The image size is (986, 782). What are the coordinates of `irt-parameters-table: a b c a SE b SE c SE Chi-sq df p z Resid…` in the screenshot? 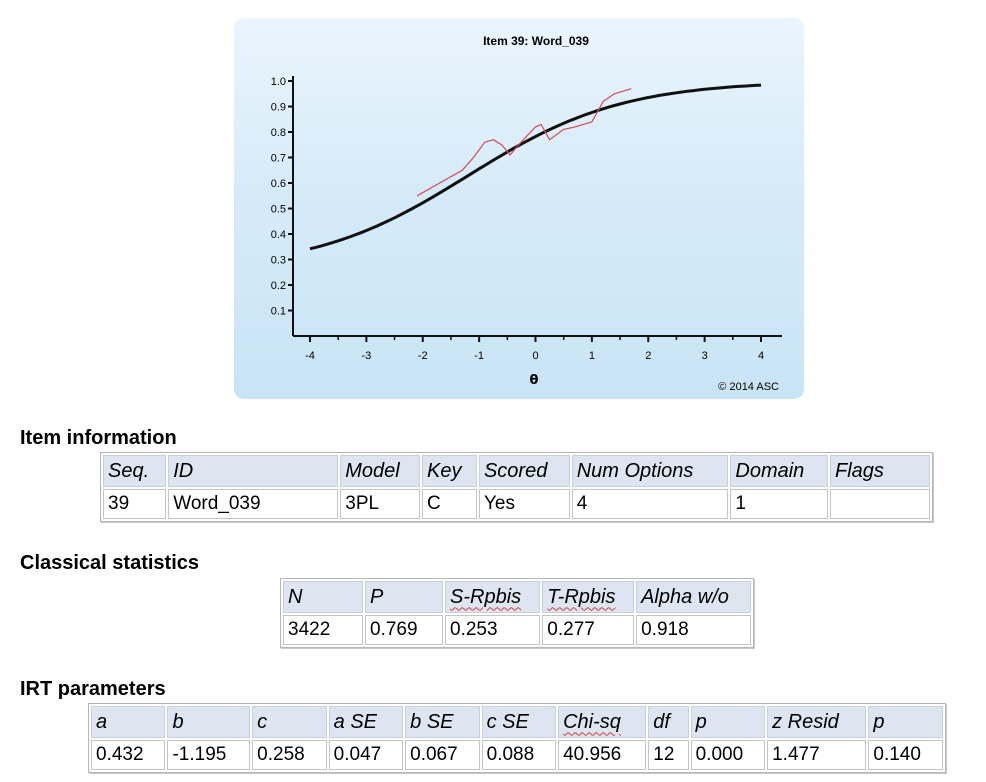 It's located at (517, 738).